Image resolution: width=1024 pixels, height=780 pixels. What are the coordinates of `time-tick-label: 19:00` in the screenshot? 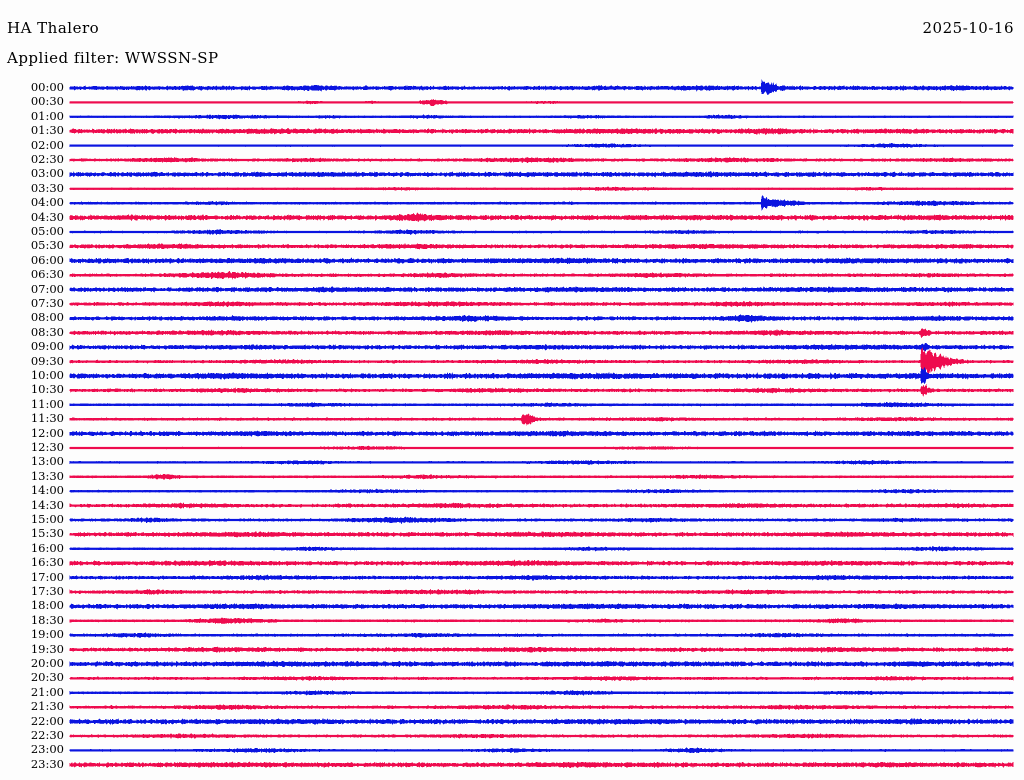 It's located at (47, 634).